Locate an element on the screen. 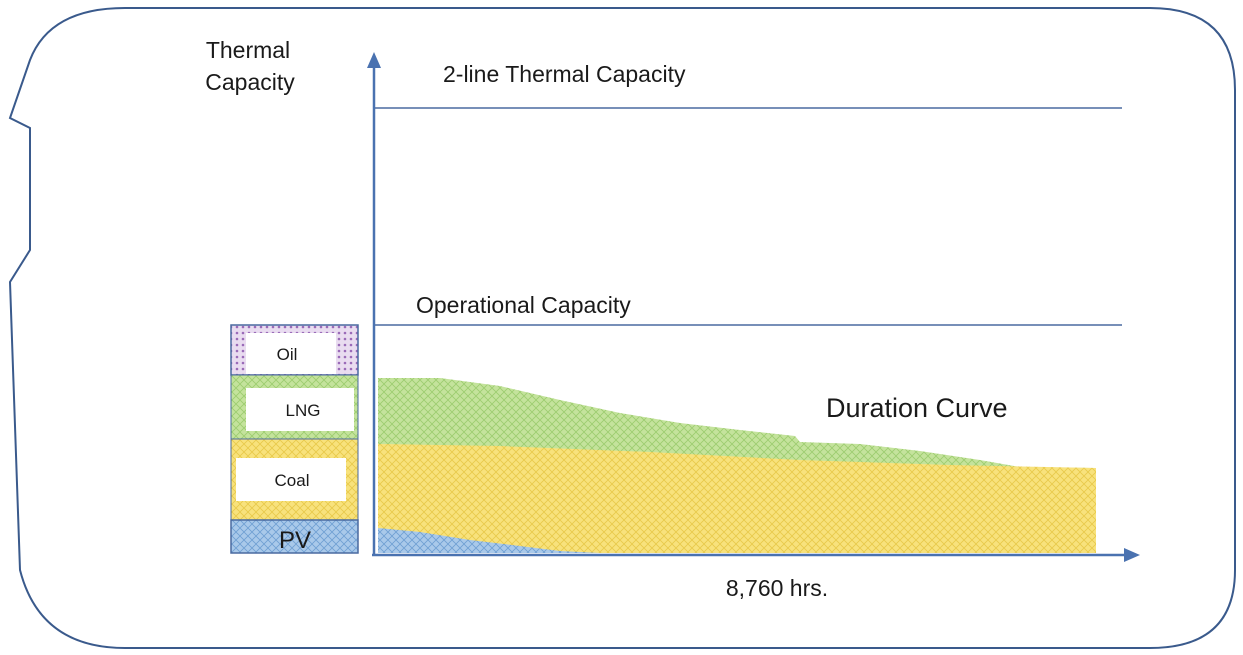  coal-label-box is located at coordinates (291, 479).